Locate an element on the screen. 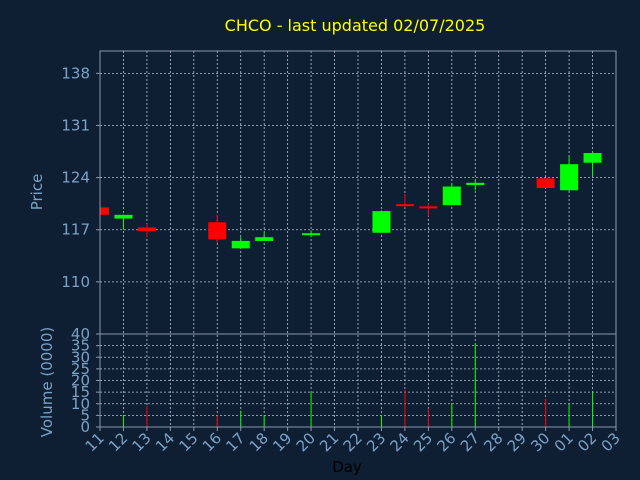 The image size is (640, 480). x-tick-label: 13 is located at coordinates (142, 442).